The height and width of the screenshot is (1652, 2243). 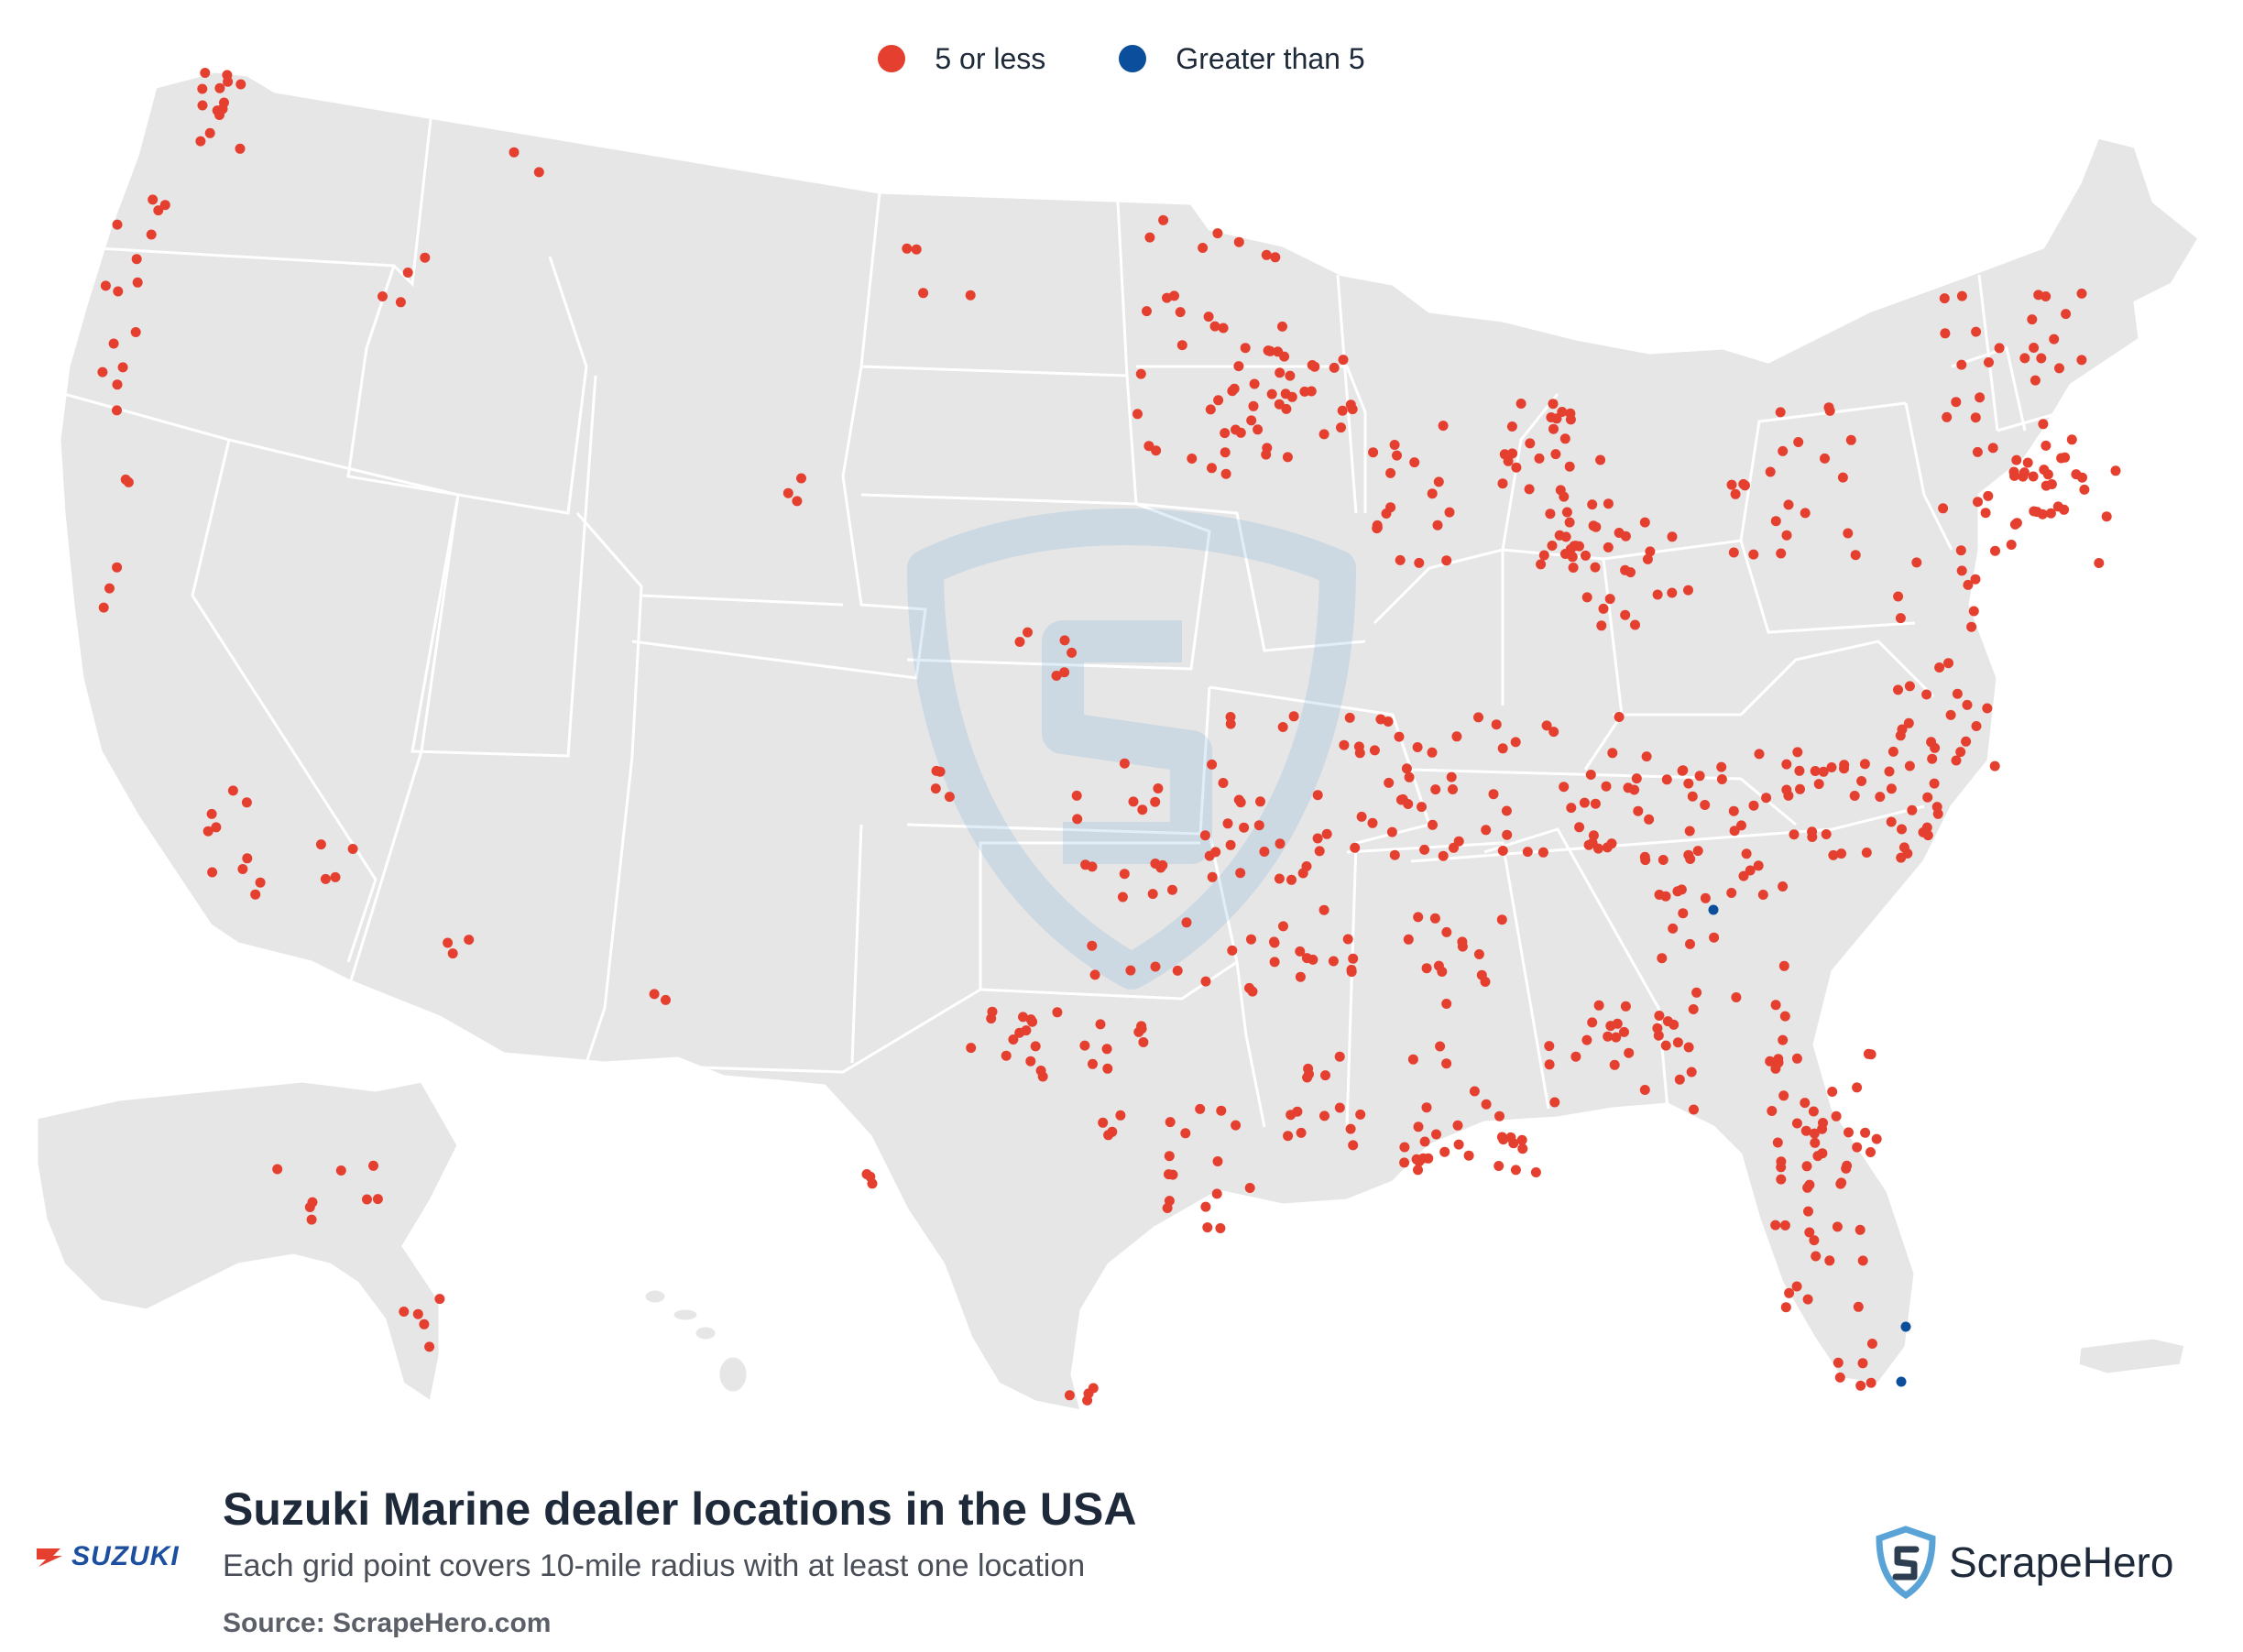 What do you see at coordinates (387, 1623) in the screenshot?
I see `source-credit: Source: ScrapeHero.com` at bounding box center [387, 1623].